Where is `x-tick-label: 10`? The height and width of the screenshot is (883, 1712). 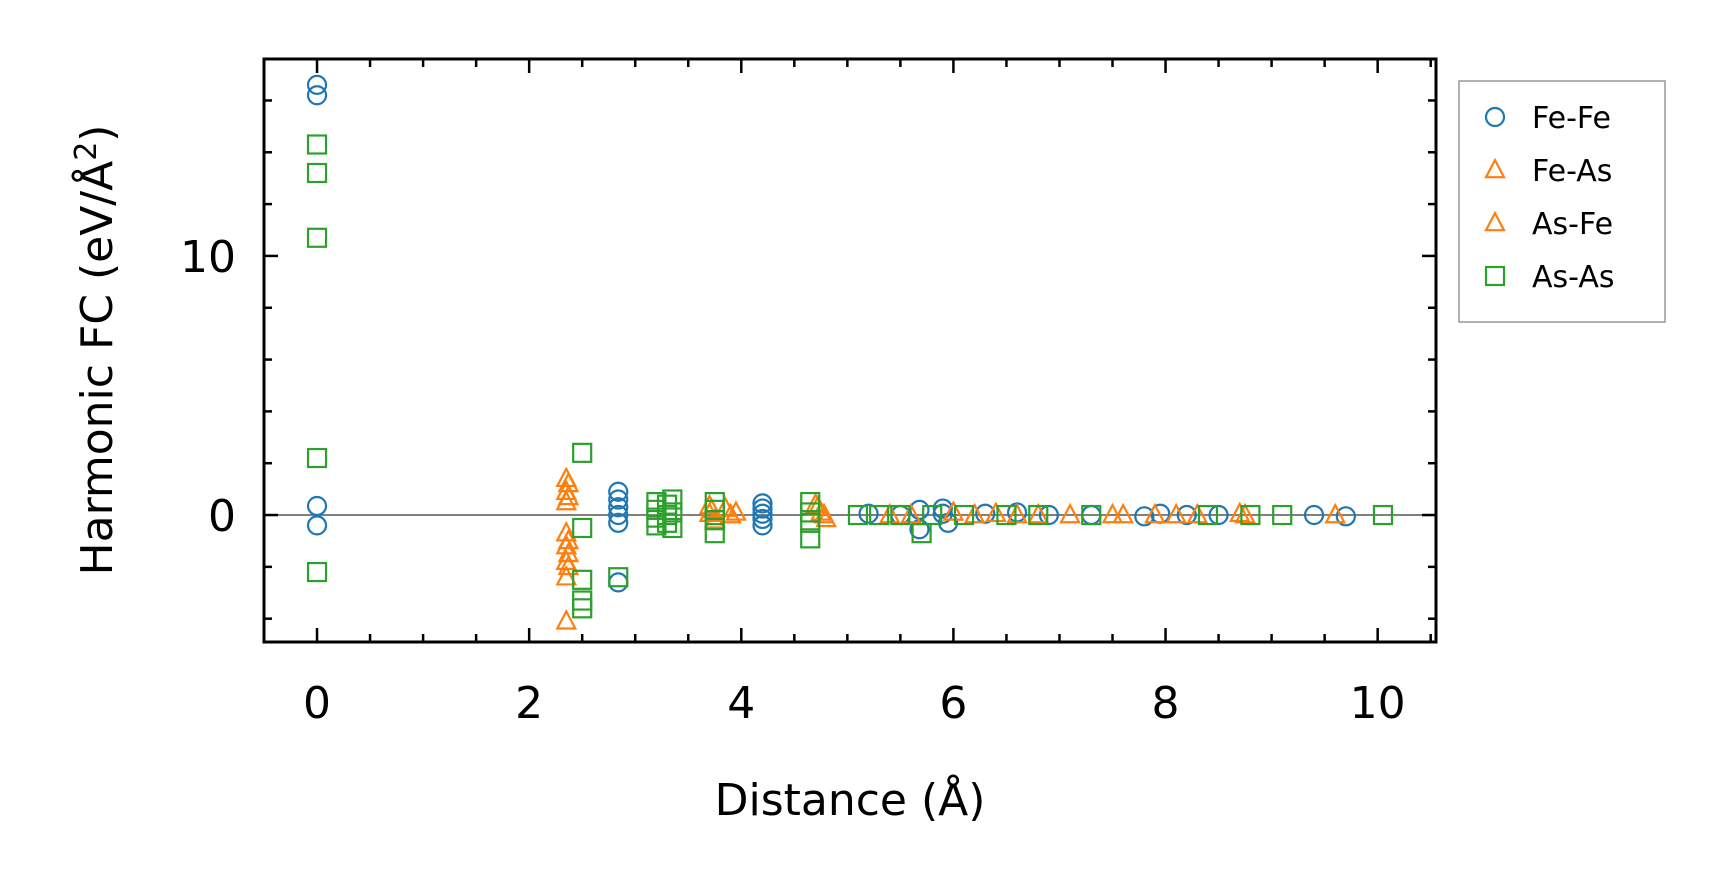
x-tick-label: 10 is located at coordinates (1378, 703).